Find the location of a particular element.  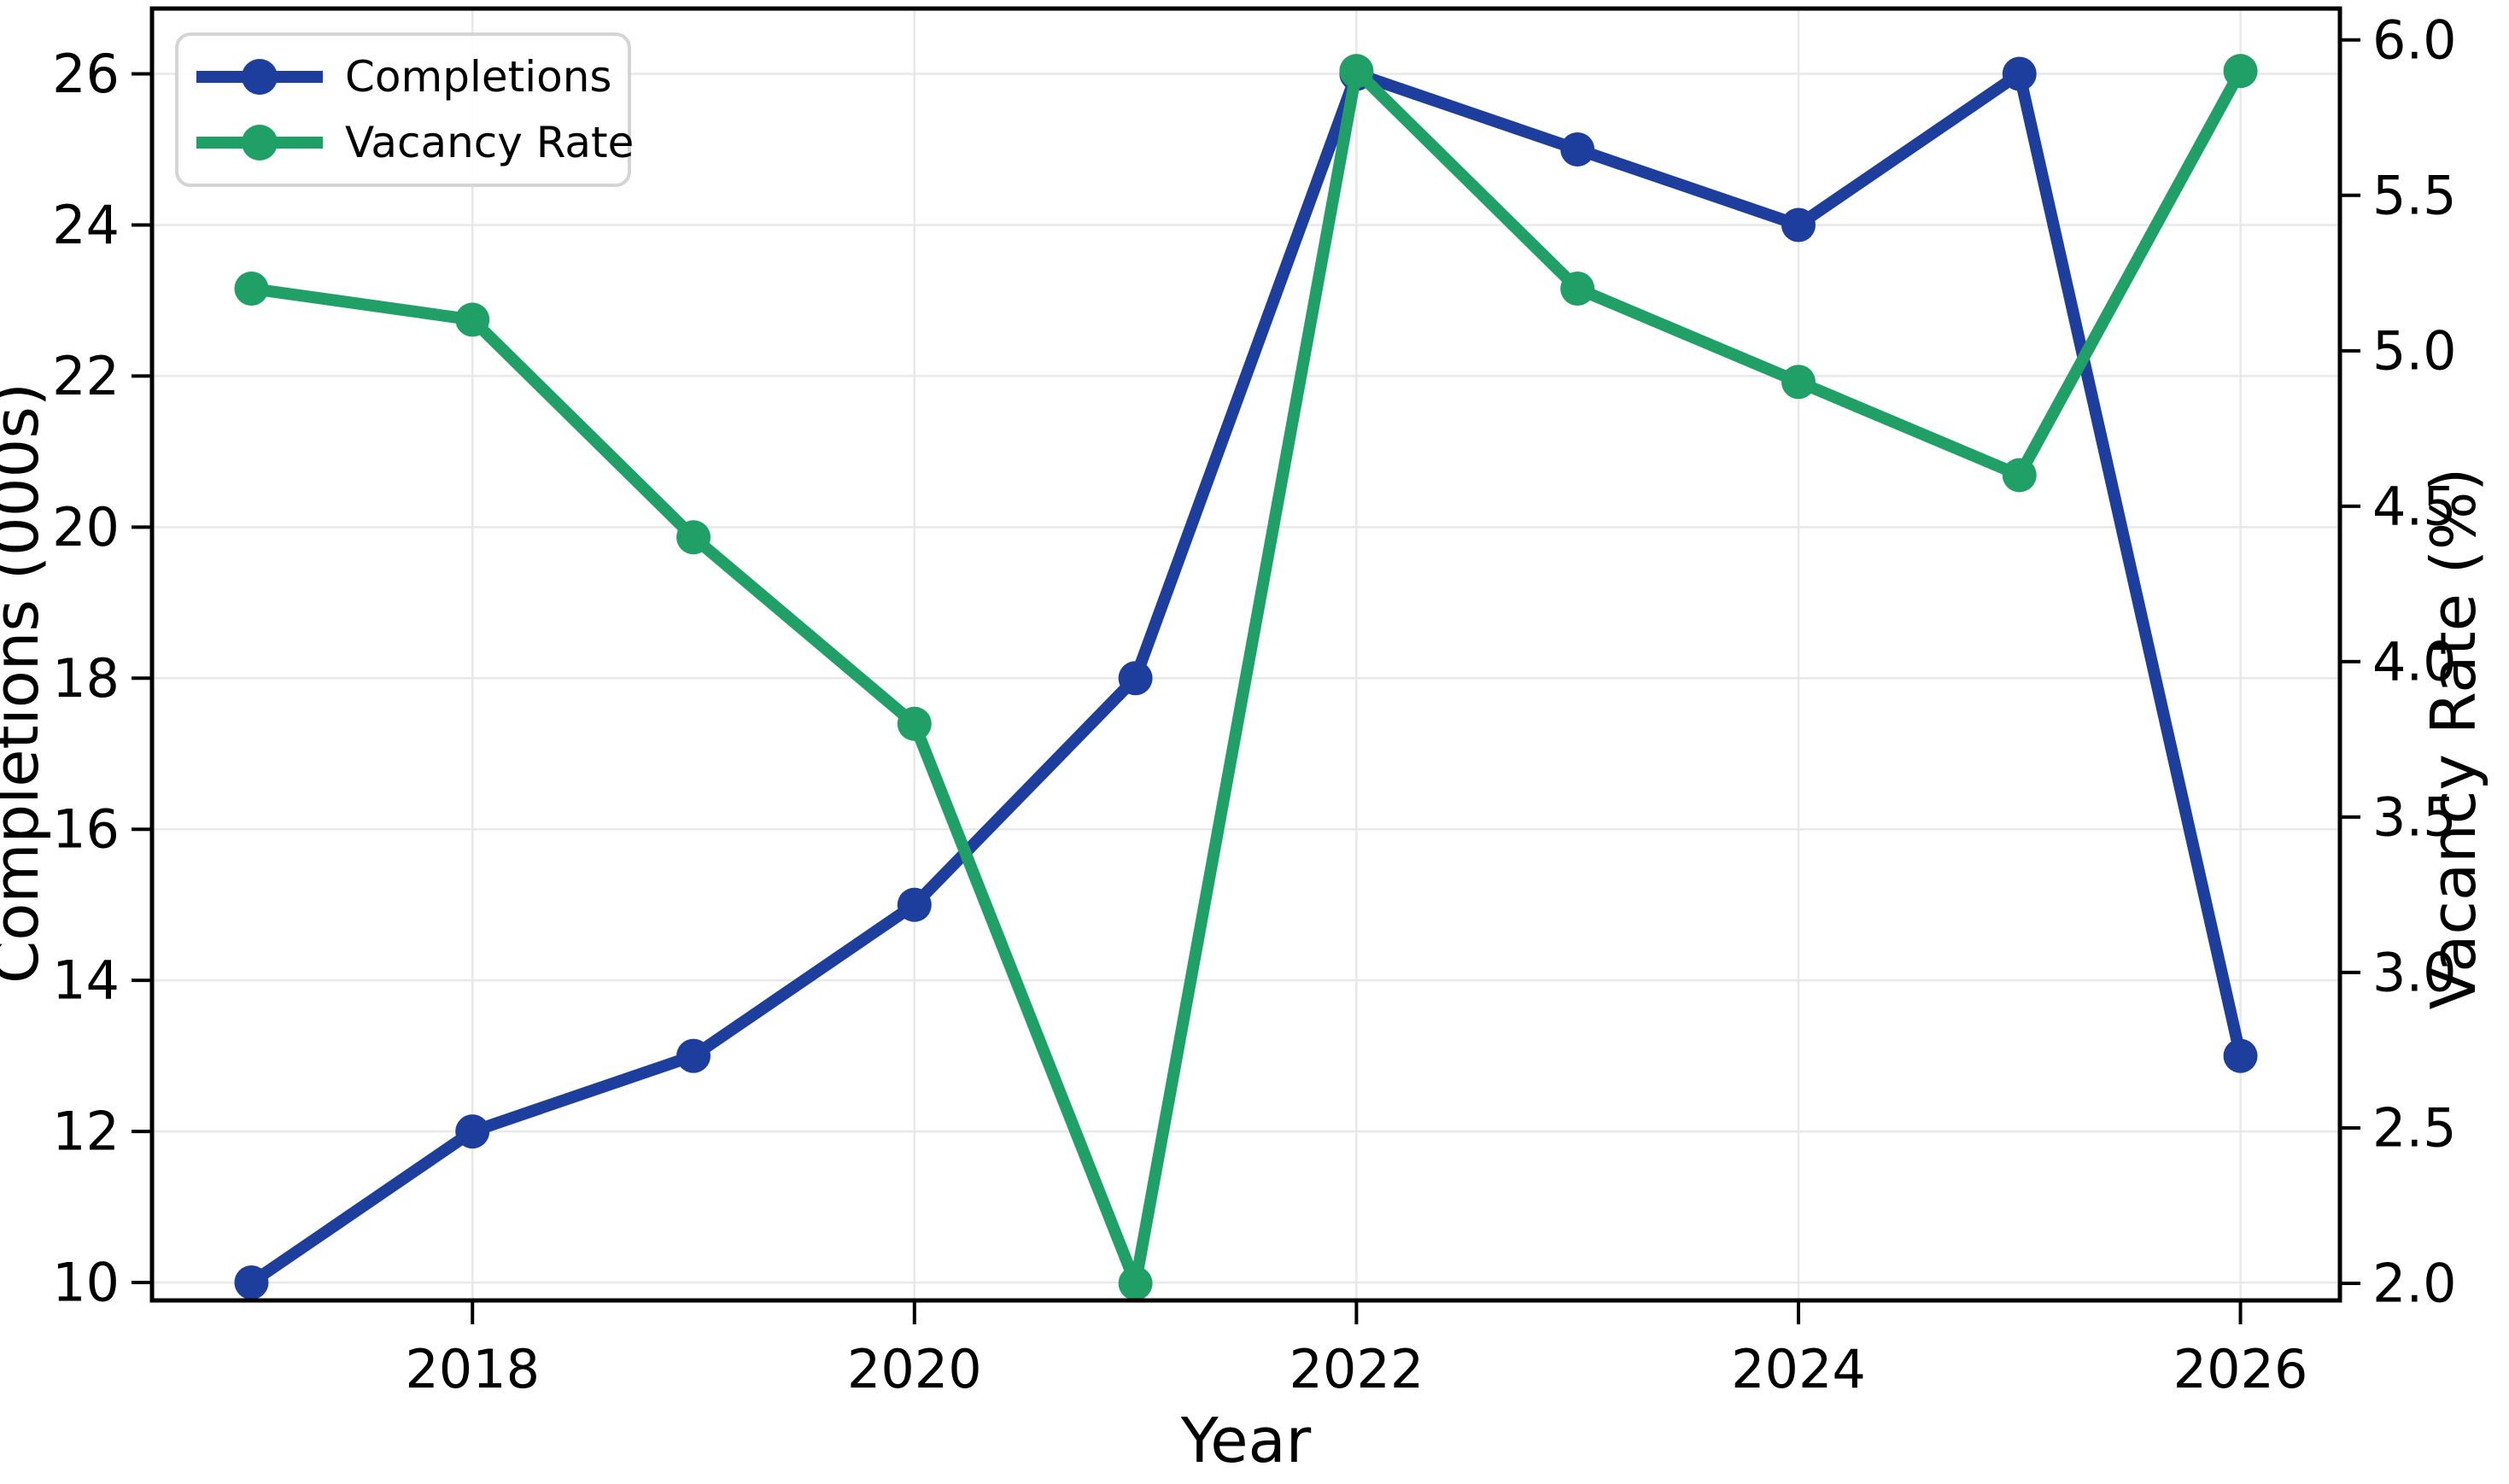

left-tick-label: 20 is located at coordinates (86, 527).